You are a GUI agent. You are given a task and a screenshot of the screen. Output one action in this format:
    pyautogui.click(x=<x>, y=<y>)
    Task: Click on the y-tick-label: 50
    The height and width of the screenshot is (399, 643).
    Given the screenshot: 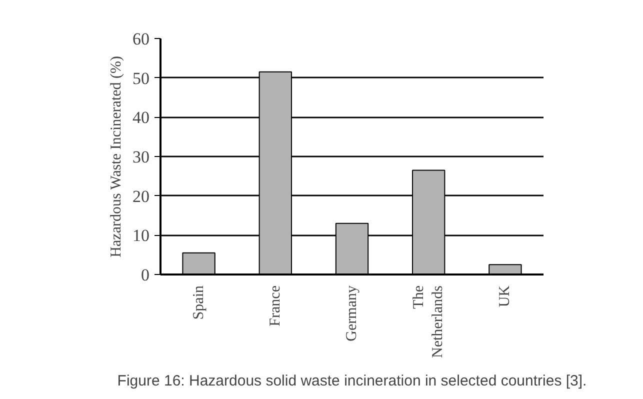 What is the action you would take?
    pyautogui.click(x=141, y=78)
    